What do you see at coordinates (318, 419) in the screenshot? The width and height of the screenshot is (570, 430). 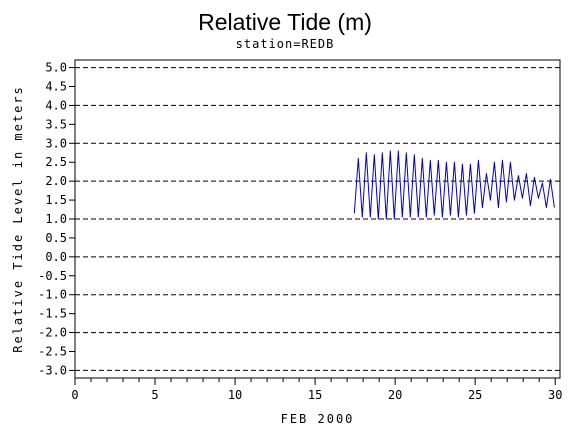 I see `x-axis-label: FEB 2000` at bounding box center [318, 419].